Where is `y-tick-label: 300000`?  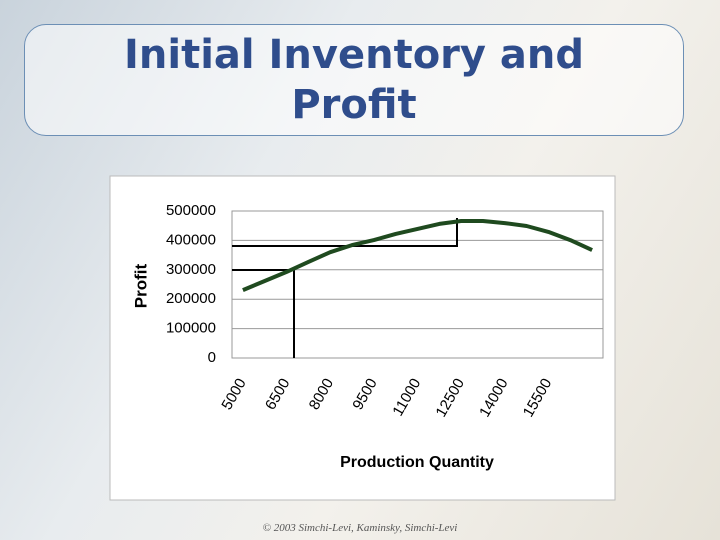 y-tick-label: 300000 is located at coordinates (191, 269).